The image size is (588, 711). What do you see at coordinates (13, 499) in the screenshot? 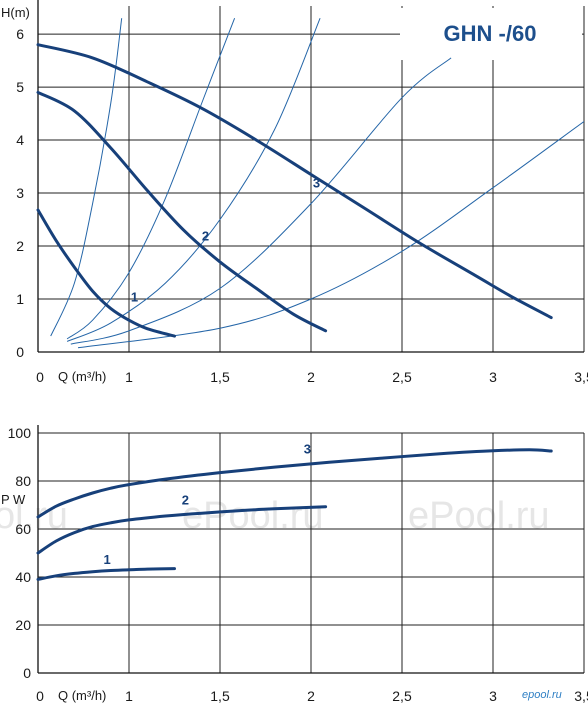
I see `y-axis-label: P W` at bounding box center [13, 499].